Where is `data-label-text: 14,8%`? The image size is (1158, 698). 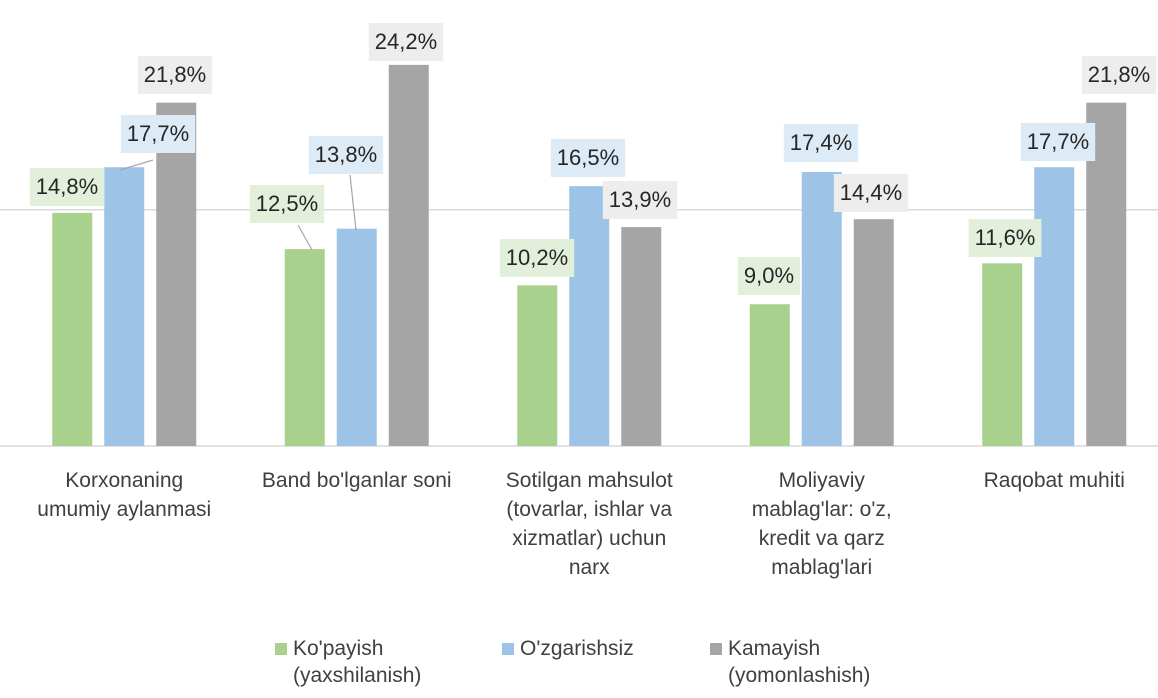 data-label-text: 14,8% is located at coordinates (67, 186).